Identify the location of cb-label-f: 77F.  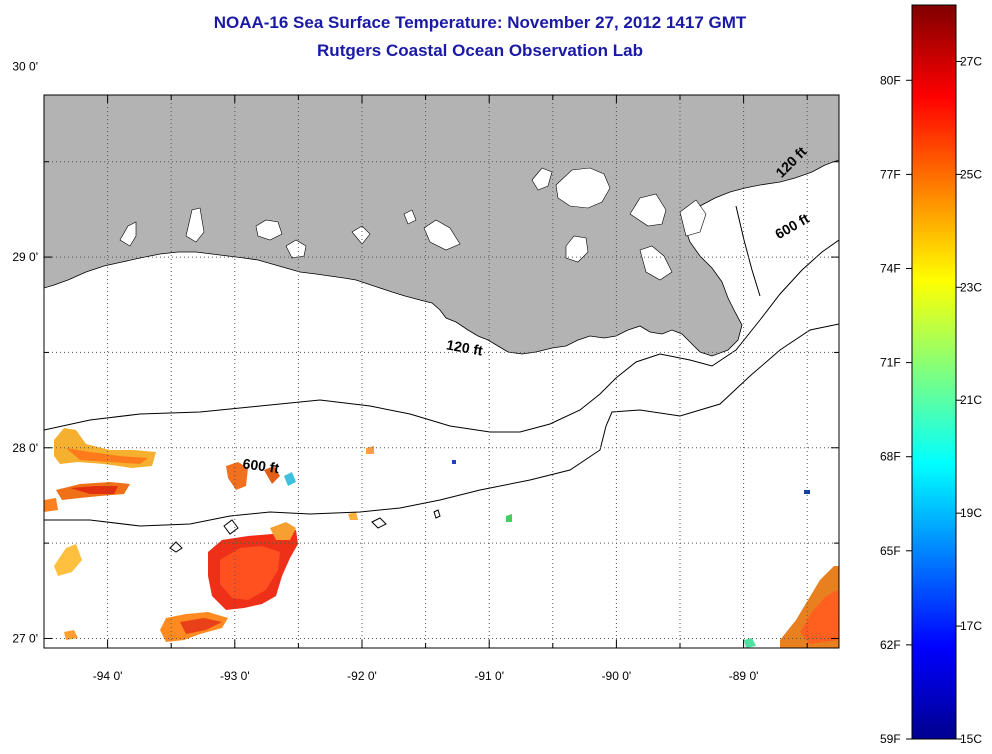
(890, 174).